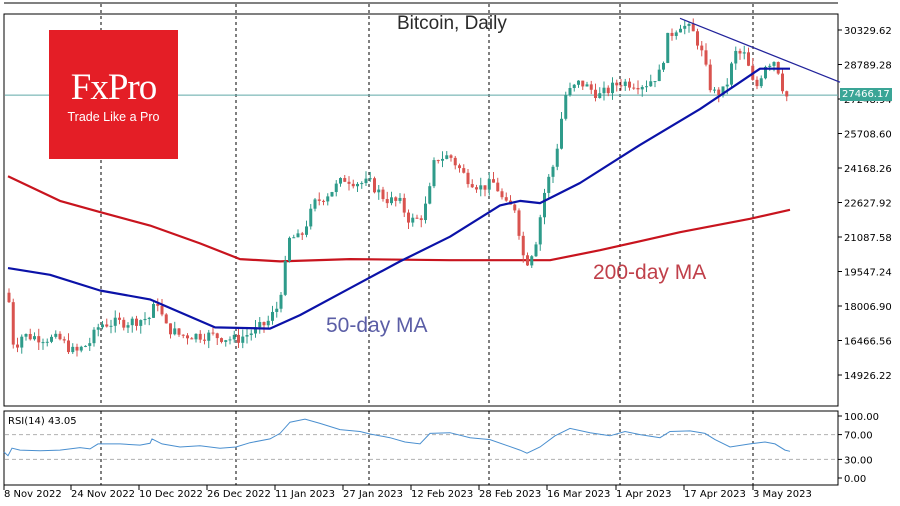  Describe the element at coordinates (782, 494) in the screenshot. I see `date-tick-label: 3 May 2023` at that location.